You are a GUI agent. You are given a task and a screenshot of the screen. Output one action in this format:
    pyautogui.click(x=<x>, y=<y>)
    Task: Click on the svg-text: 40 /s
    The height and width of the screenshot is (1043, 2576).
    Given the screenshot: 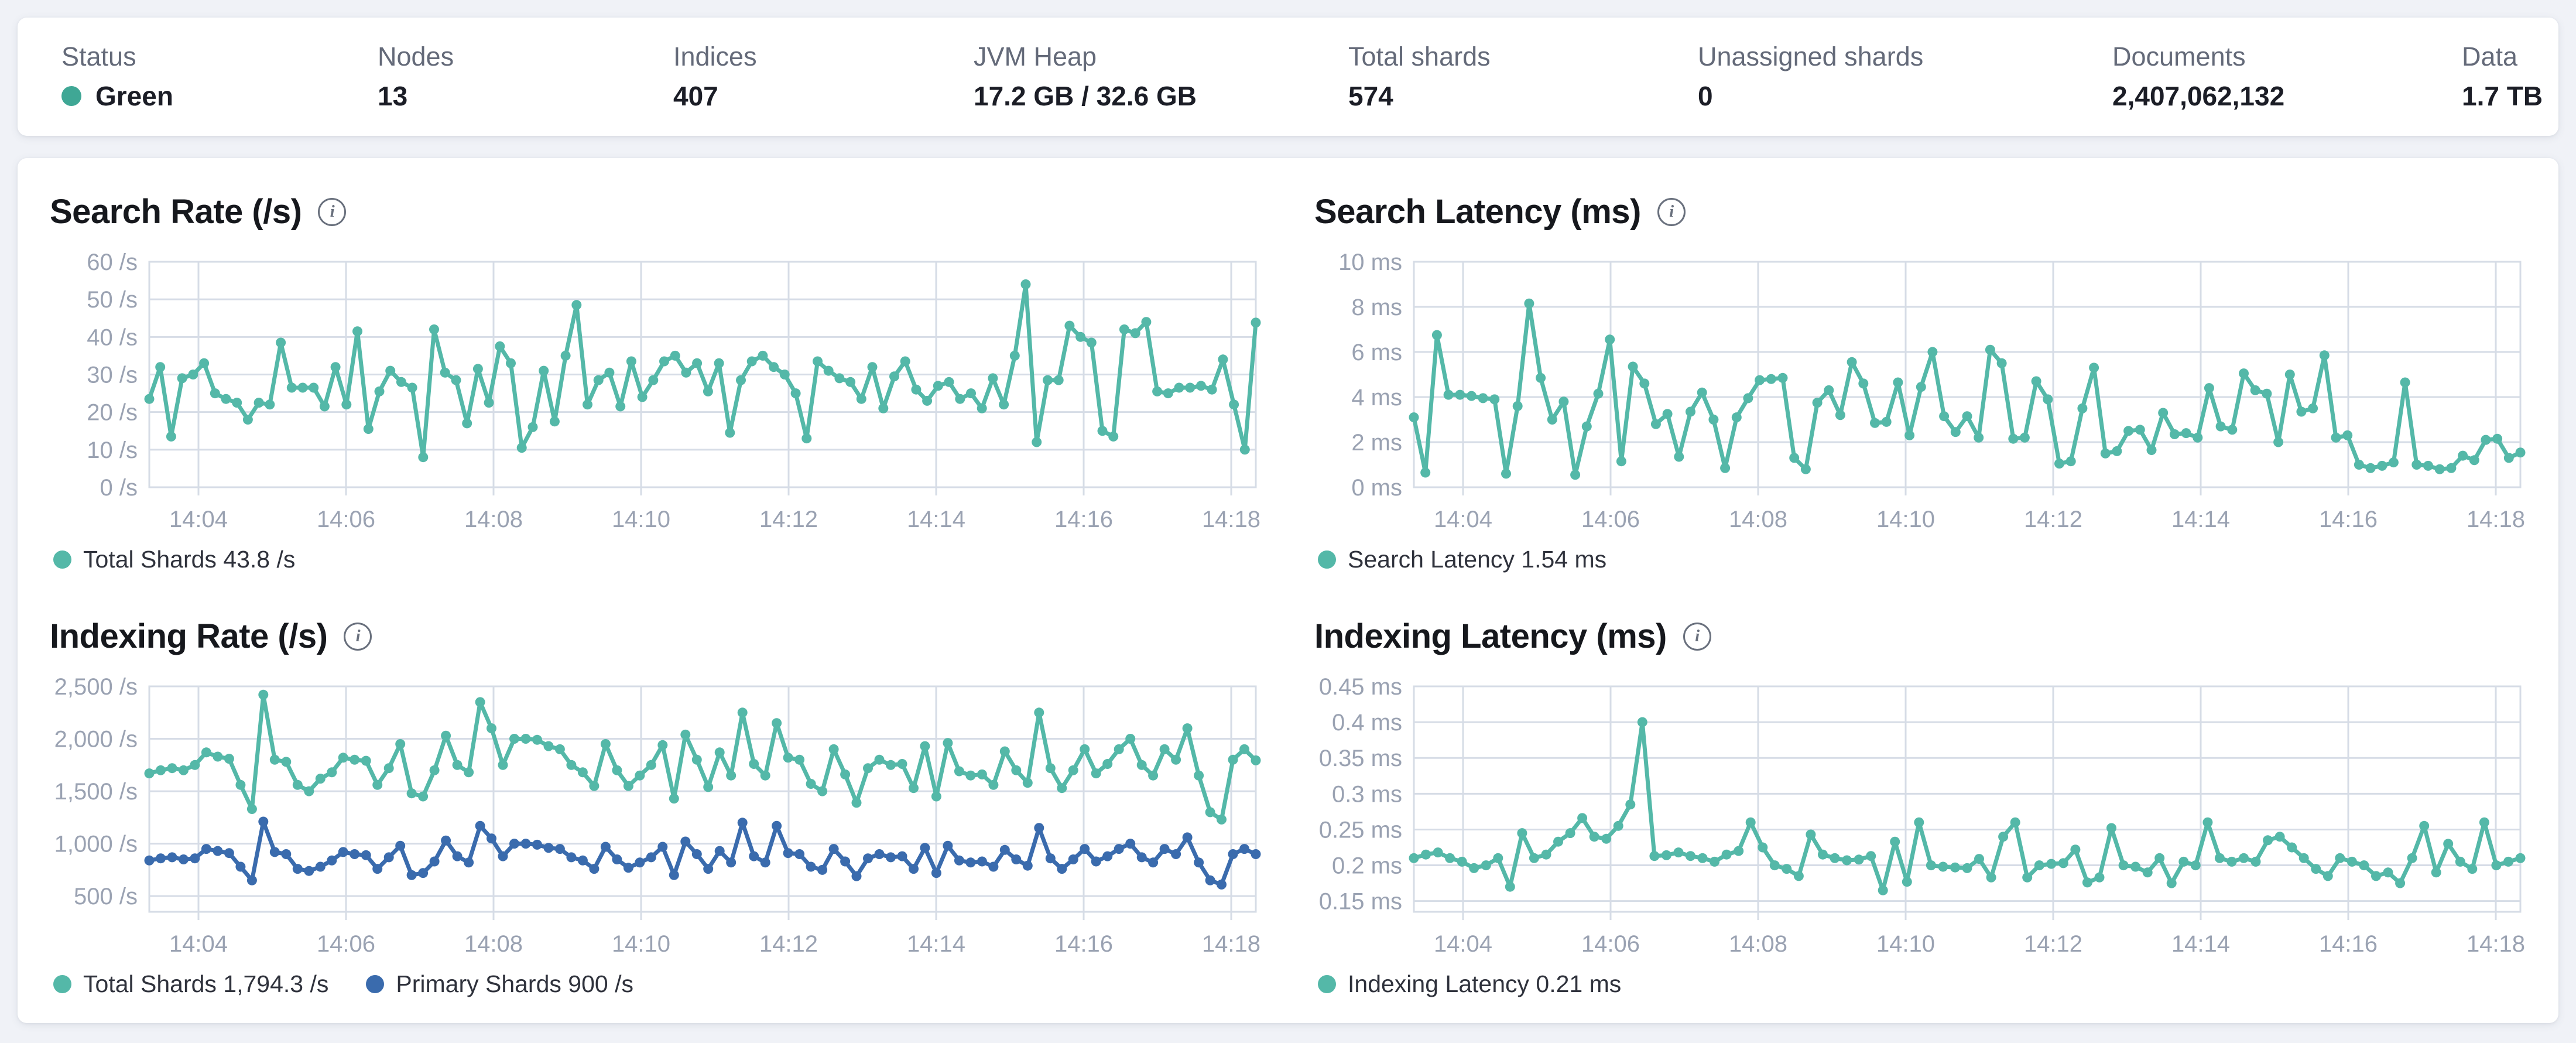 What is the action you would take?
    pyautogui.click(x=112, y=337)
    